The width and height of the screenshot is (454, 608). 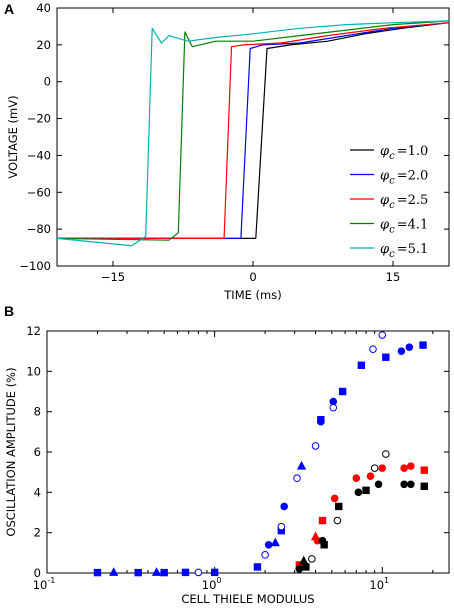 I want to click on legend-entry: φc =5.1, so click(x=404, y=251).